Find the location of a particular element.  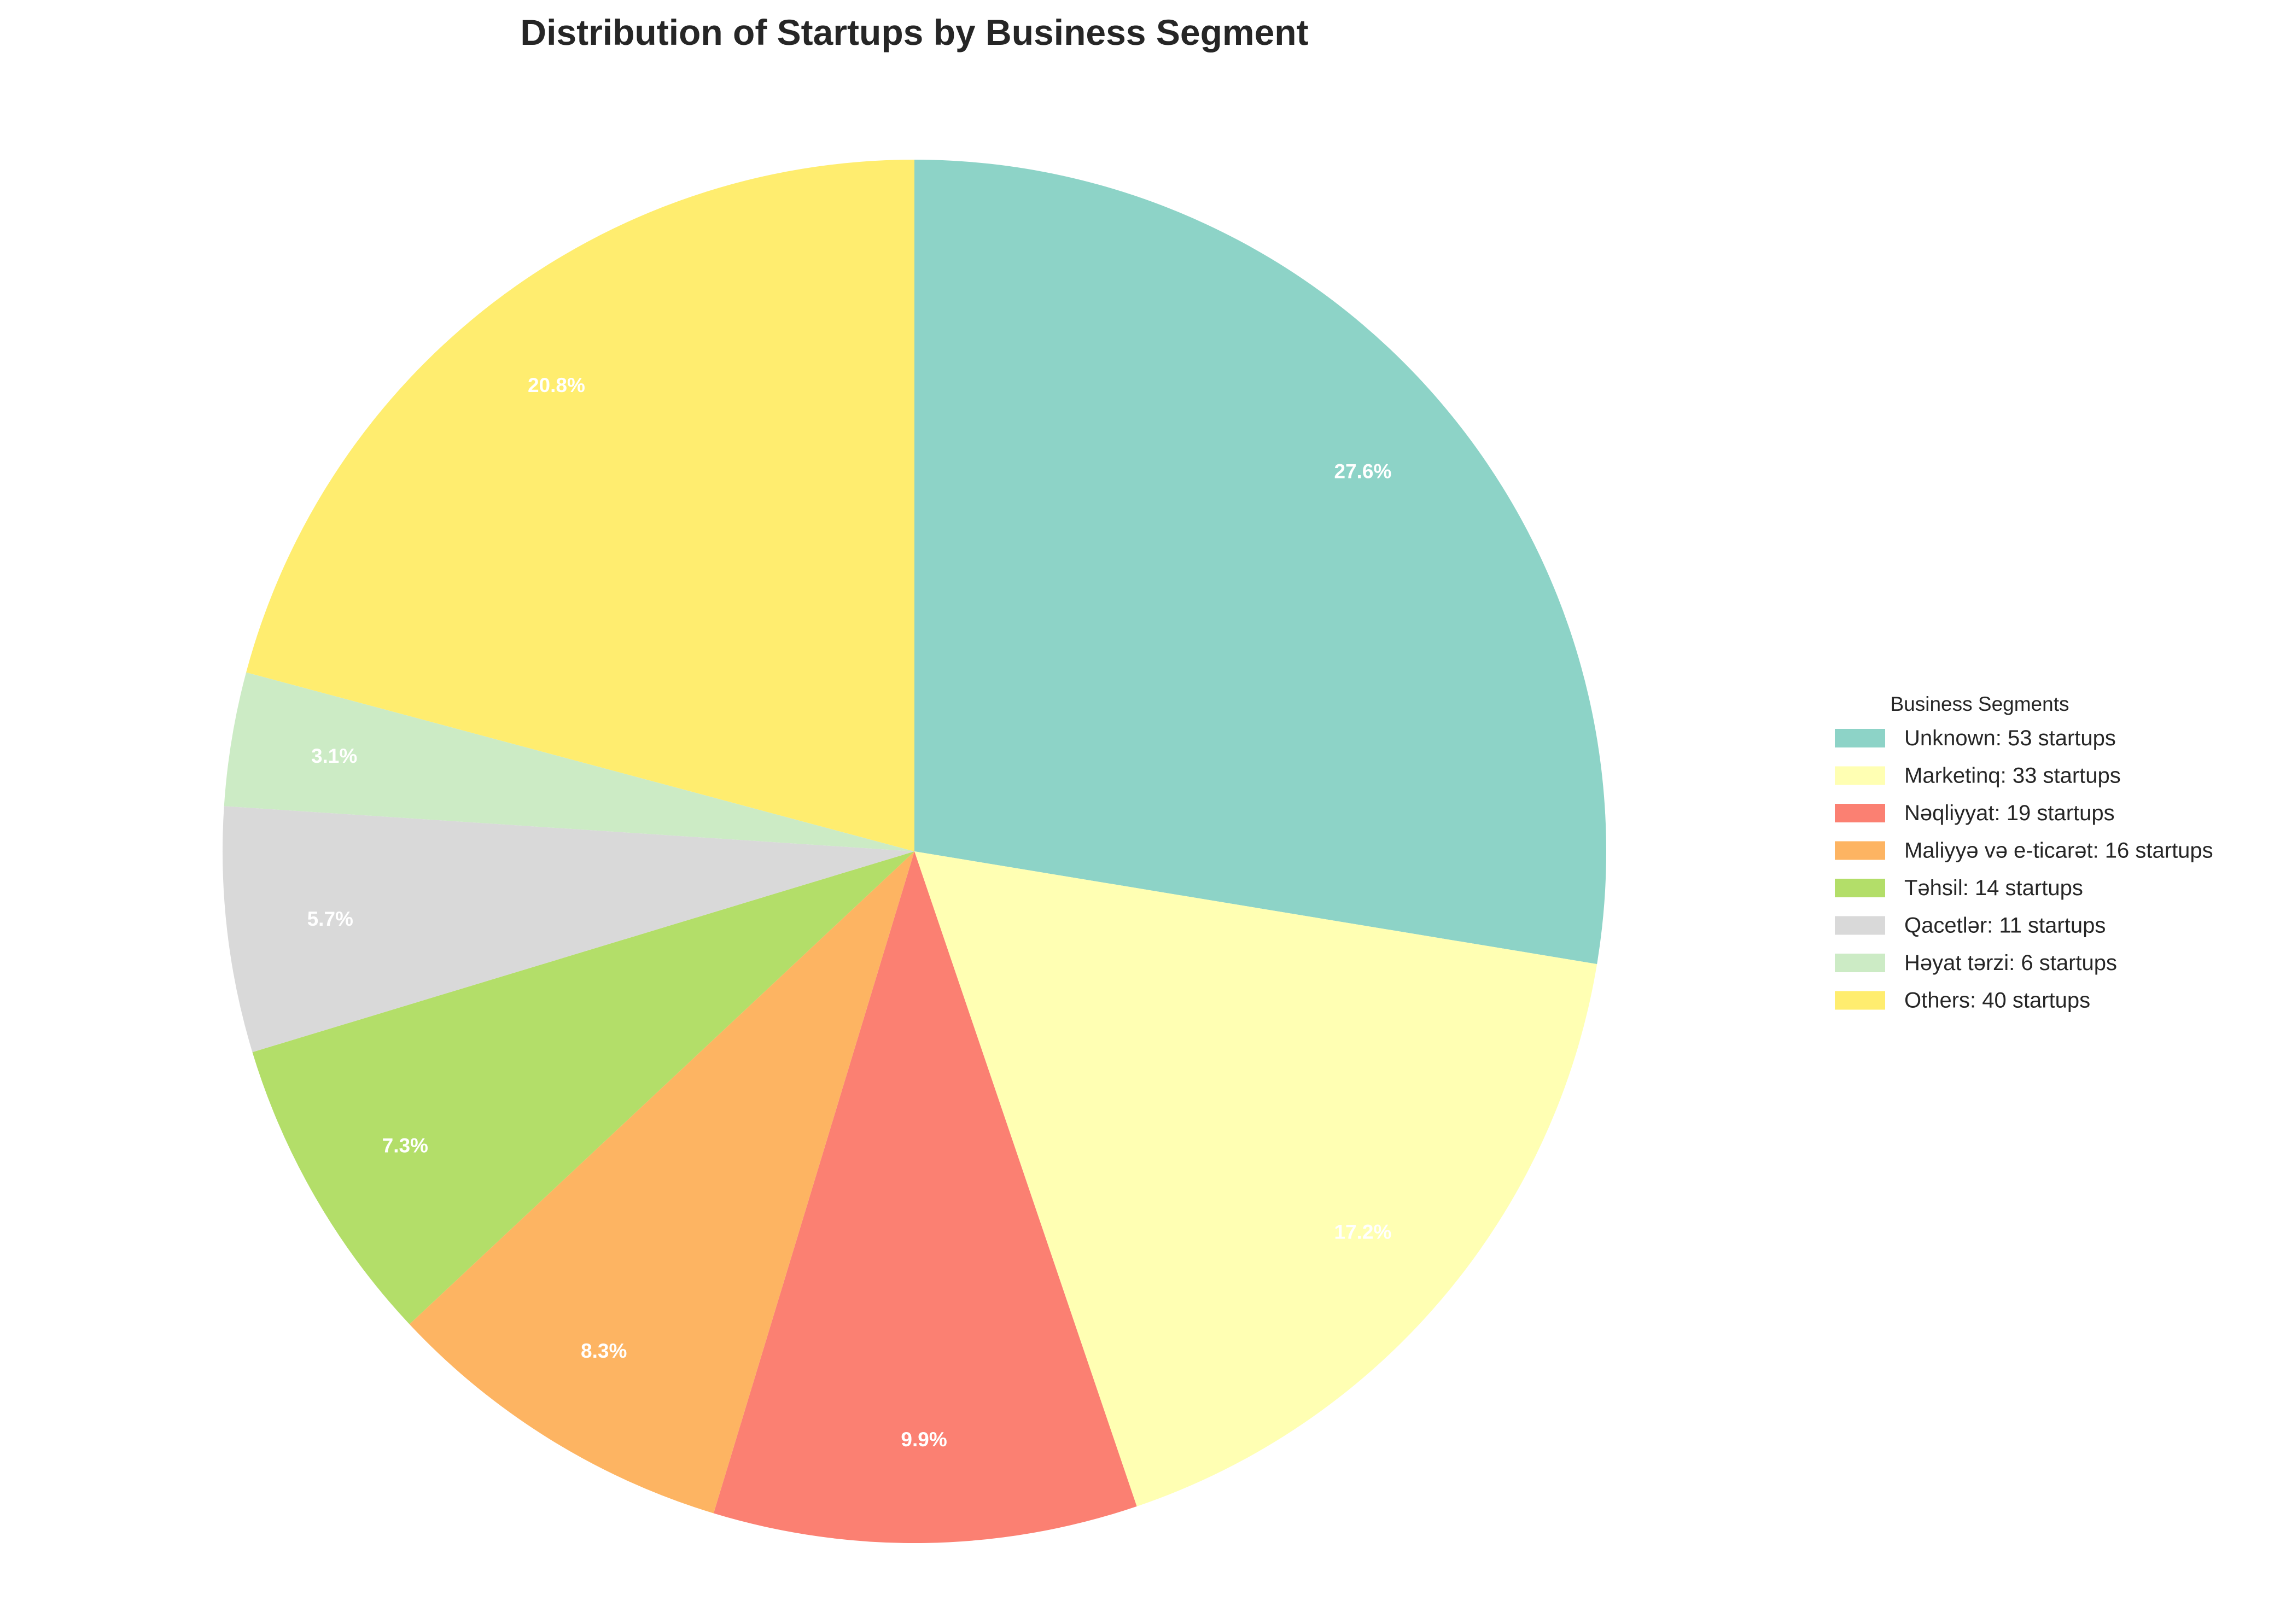

percentage-label-5: 5.7% is located at coordinates (330, 919).